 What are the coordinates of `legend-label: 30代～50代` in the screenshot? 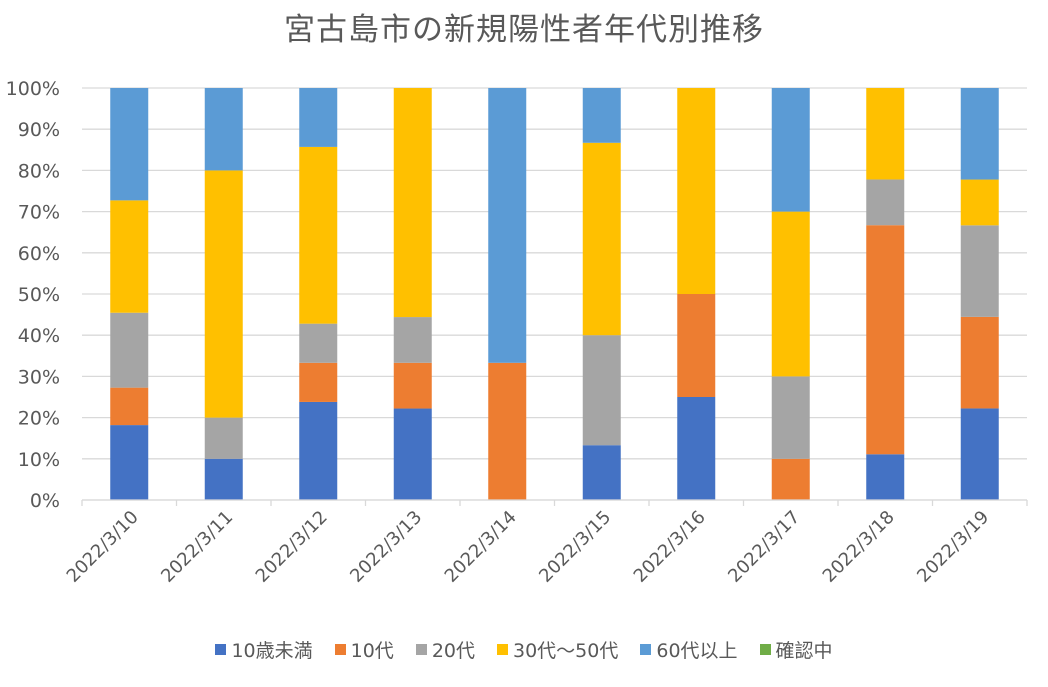 It's located at (566, 651).